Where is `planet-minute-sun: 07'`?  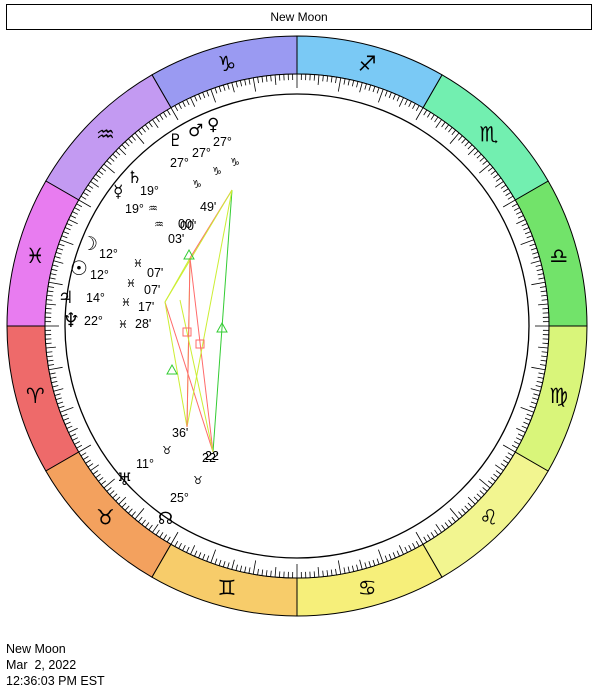
planet-minute-sun: 07' is located at coordinates (152, 290).